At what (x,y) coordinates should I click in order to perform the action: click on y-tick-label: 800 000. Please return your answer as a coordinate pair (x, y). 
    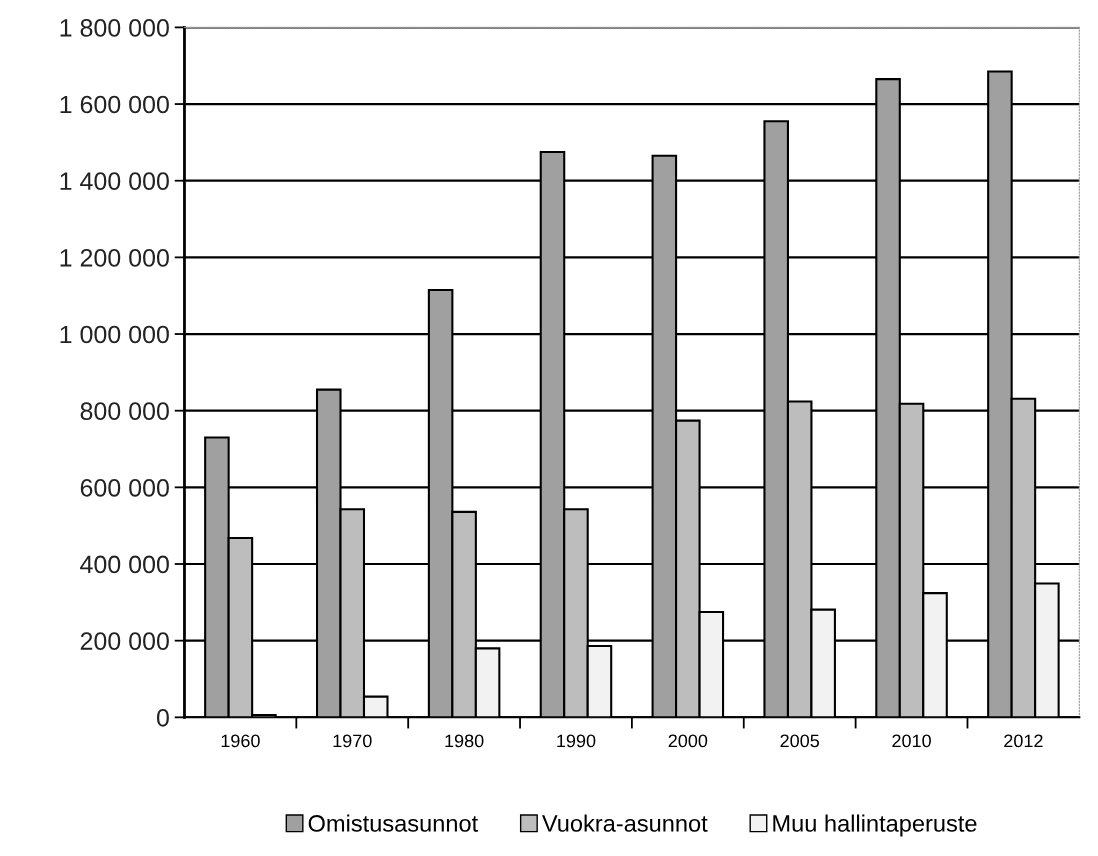
    Looking at the image, I should click on (124, 411).